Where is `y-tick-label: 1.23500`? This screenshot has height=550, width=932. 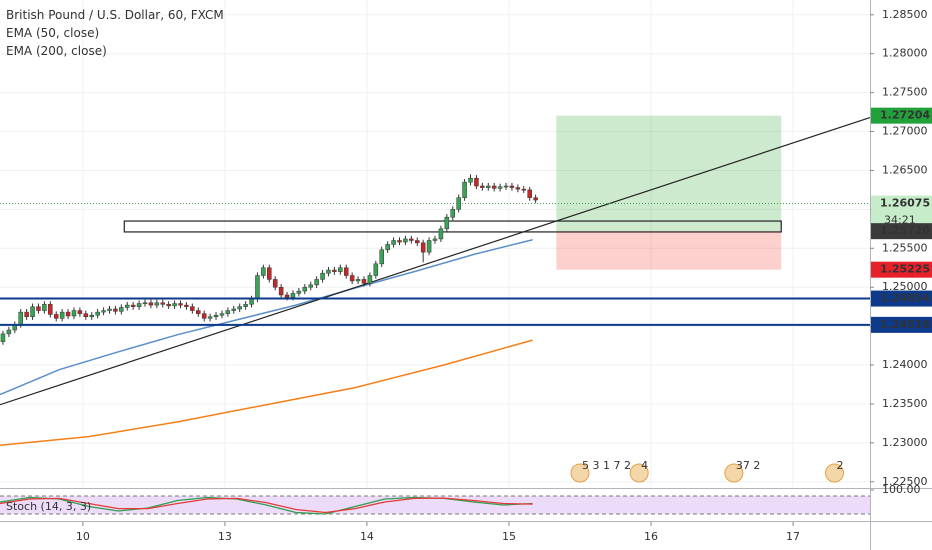
y-tick-label: 1.23500 is located at coordinates (905, 403).